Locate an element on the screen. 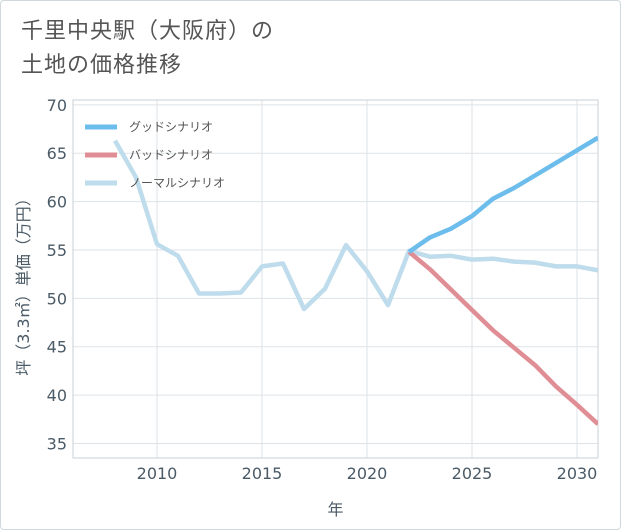  x-tick-label: 2020 is located at coordinates (367, 473).